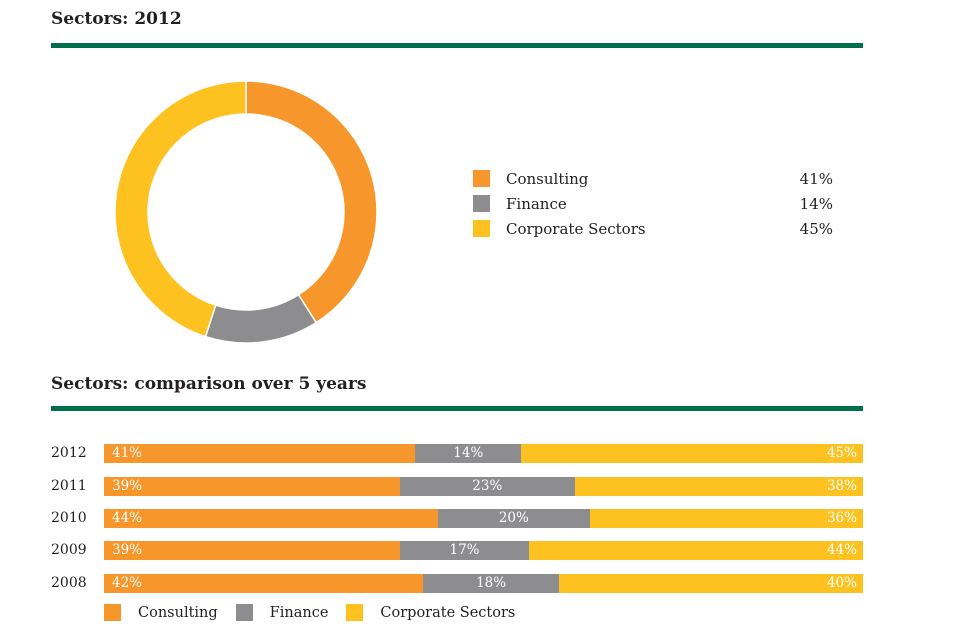 The image size is (960, 634). What do you see at coordinates (209, 384) in the screenshot?
I see `bar-title: Sectors: comparison over 5 years` at bounding box center [209, 384].